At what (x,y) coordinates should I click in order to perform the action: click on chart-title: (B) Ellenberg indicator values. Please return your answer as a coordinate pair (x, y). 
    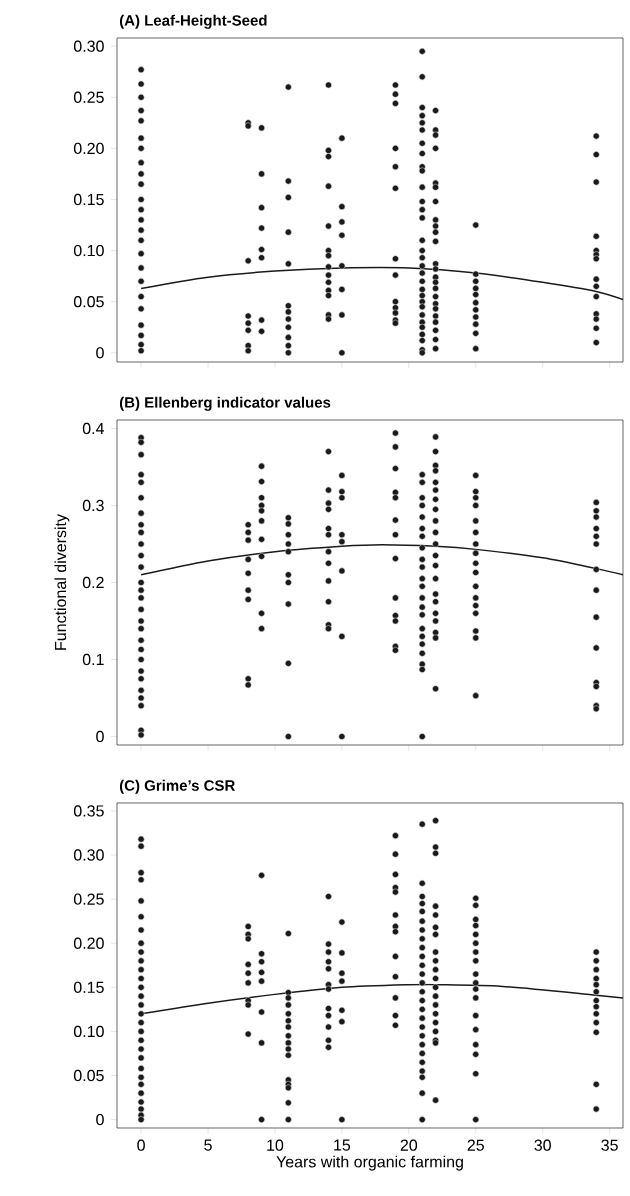
    Looking at the image, I should click on (225, 403).